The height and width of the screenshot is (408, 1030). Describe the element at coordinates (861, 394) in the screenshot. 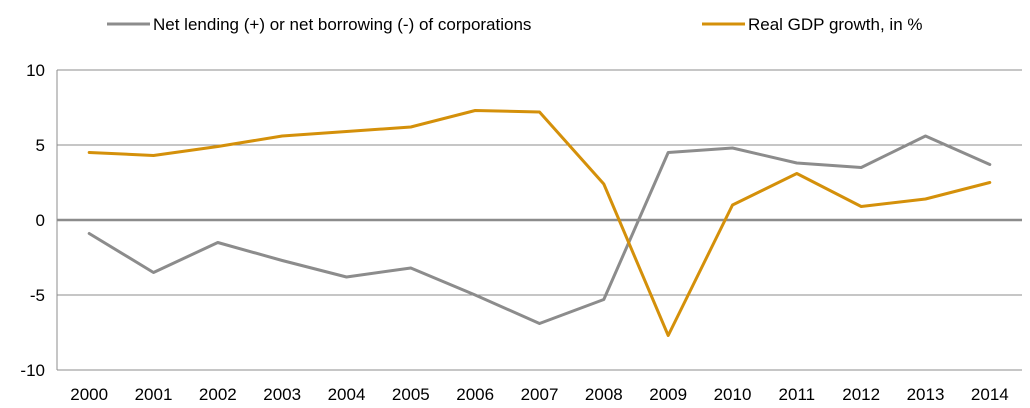

I see `x-tick-label: 2012` at that location.